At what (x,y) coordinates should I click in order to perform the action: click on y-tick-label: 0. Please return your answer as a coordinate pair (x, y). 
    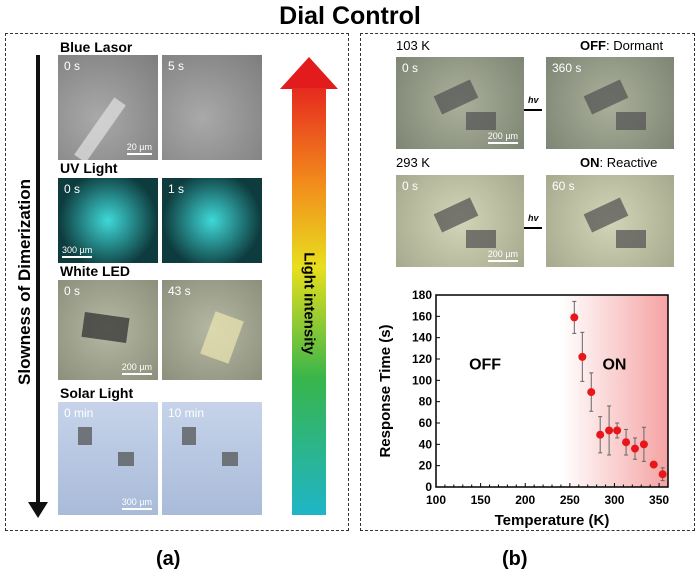
    Looking at the image, I should click on (428, 487).